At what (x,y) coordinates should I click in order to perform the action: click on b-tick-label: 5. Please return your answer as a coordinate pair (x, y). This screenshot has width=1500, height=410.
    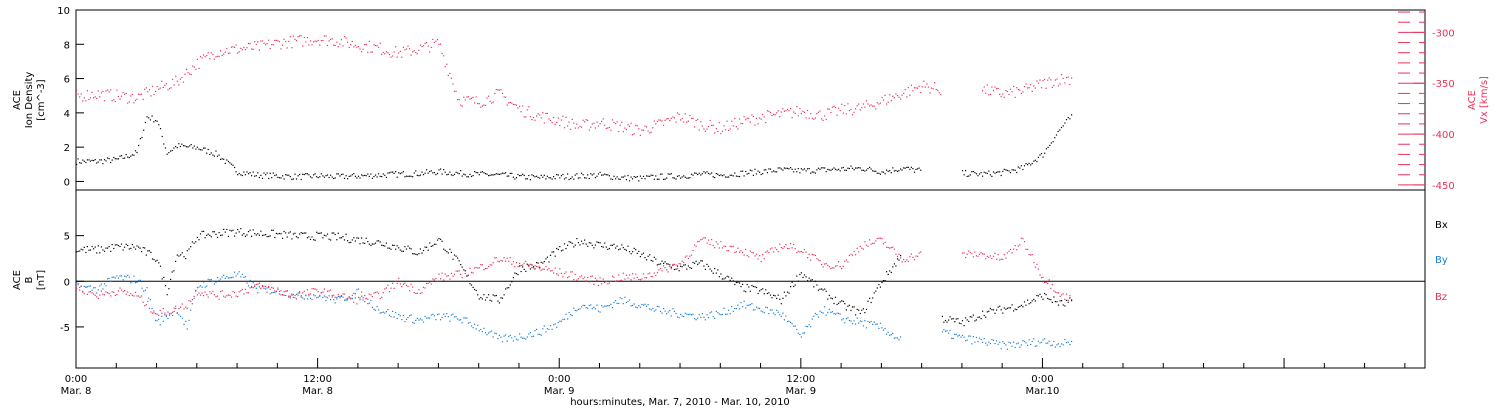
    Looking at the image, I should click on (67, 237).